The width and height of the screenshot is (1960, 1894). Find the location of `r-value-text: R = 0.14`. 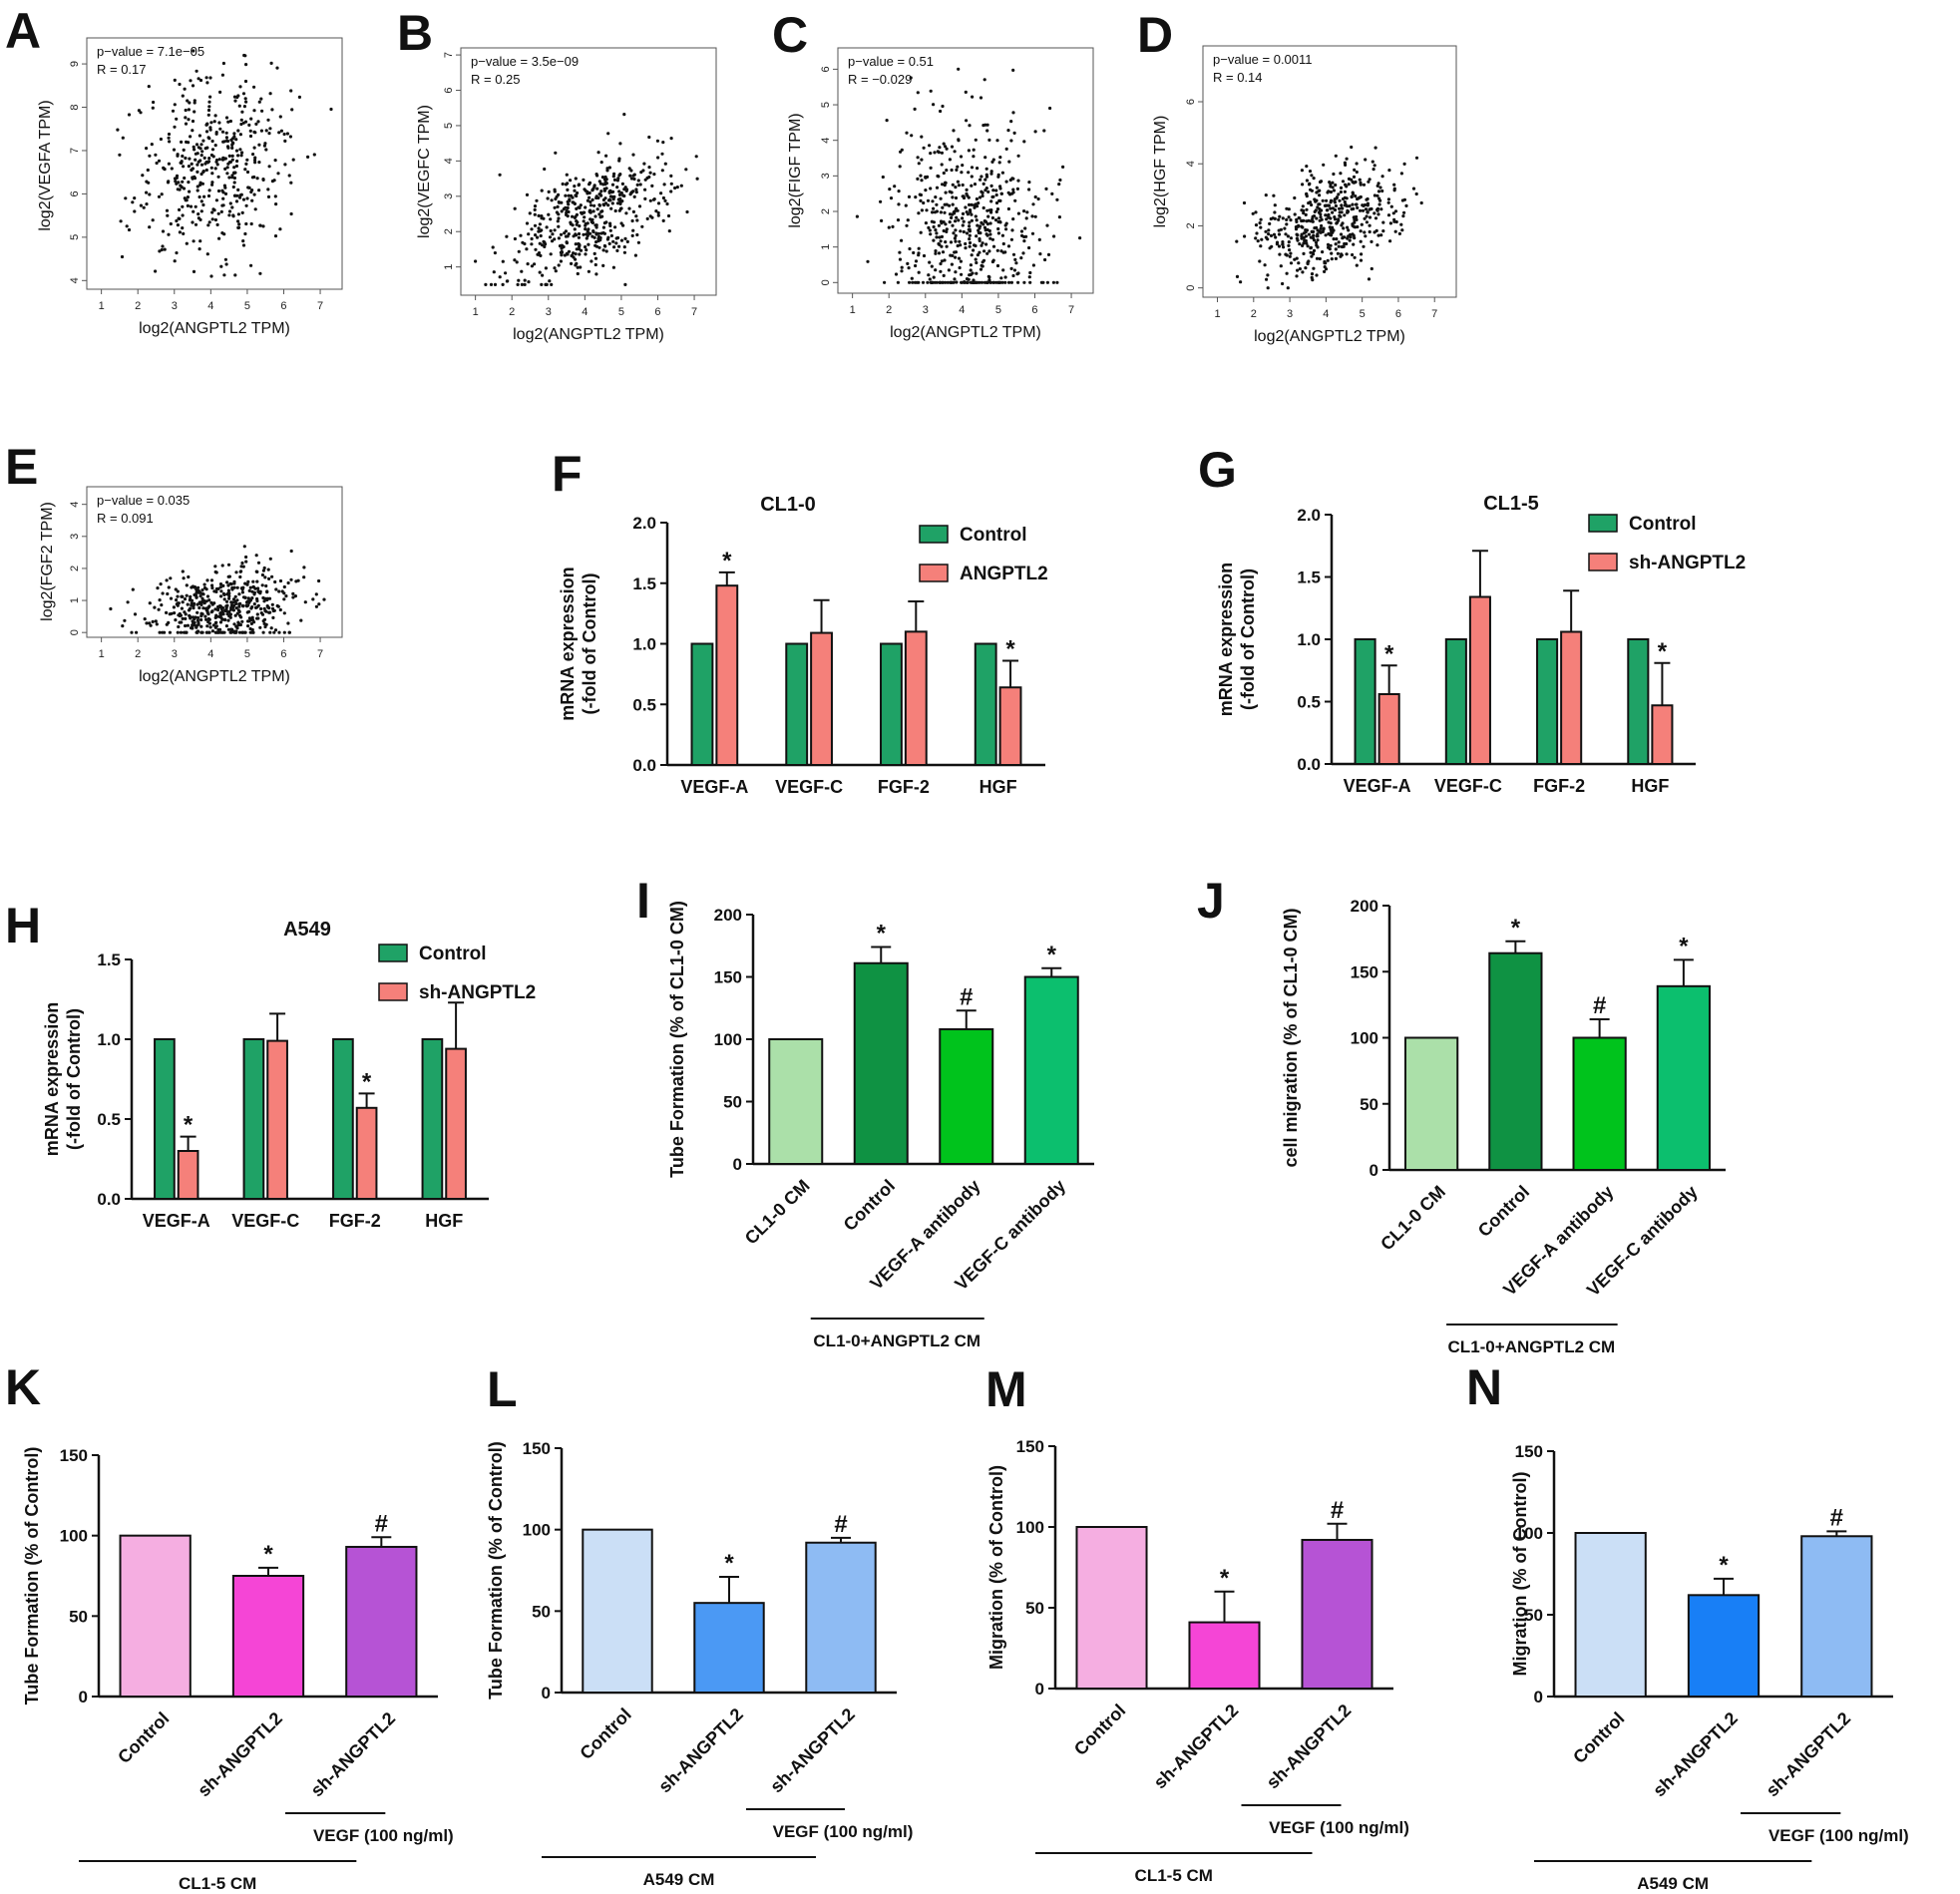

r-value-text: R = 0.14 is located at coordinates (1238, 77).